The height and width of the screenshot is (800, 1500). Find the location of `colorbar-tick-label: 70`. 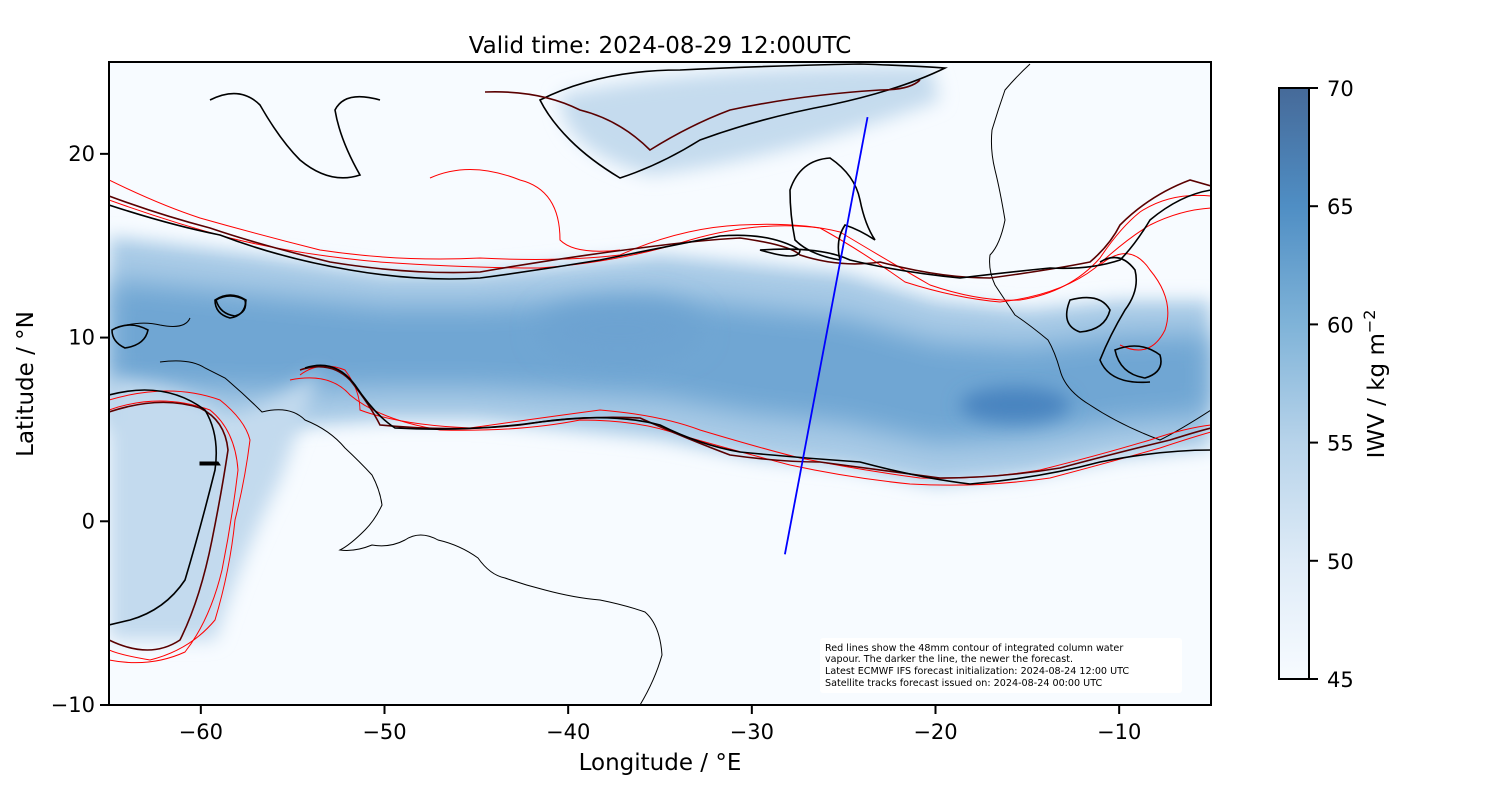

colorbar-tick-label: 70 is located at coordinates (1340, 89).